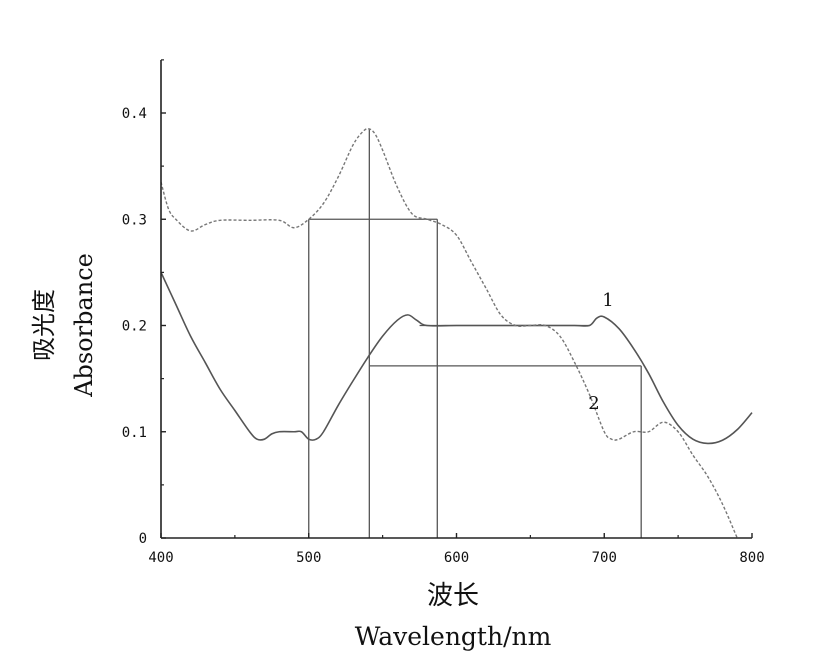 This screenshot has height=664, width=830. I want to click on y-axis-title-cn: 吸光度, so click(44, 325).